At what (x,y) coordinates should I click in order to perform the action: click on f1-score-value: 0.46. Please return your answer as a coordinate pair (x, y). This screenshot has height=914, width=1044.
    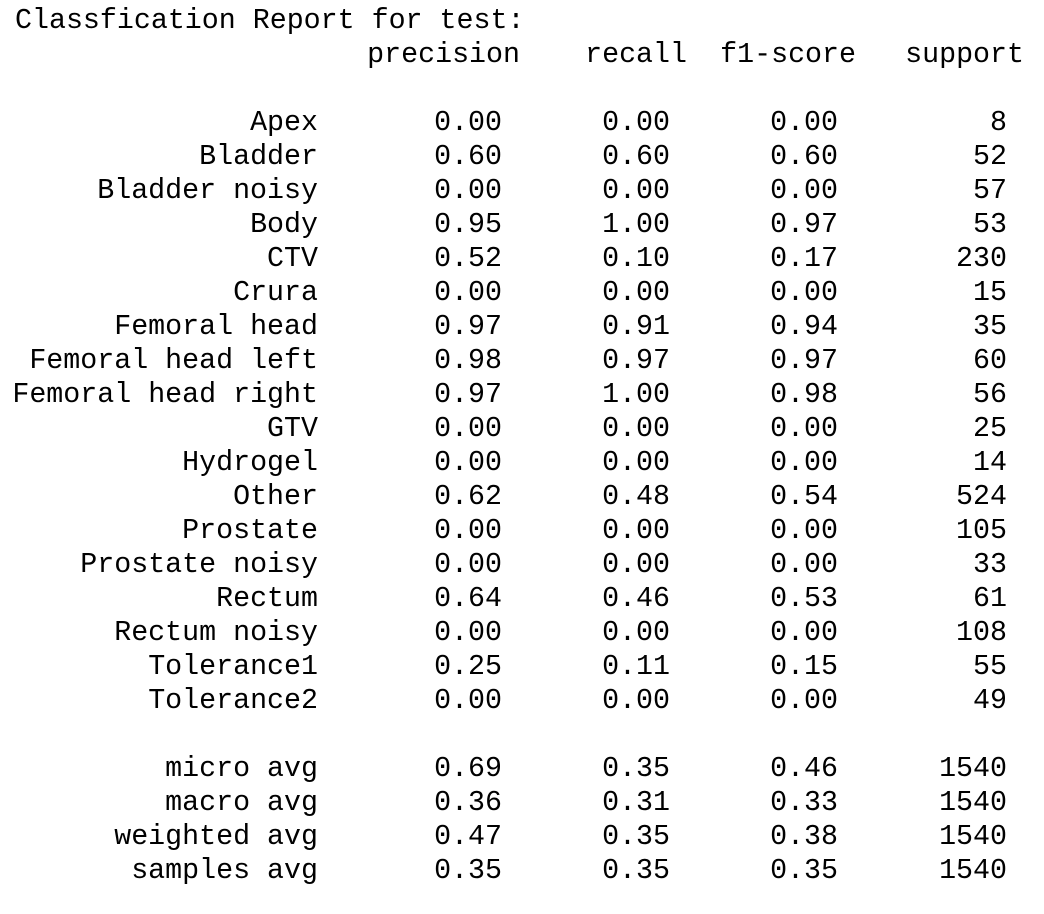
    Looking at the image, I should click on (804, 769).